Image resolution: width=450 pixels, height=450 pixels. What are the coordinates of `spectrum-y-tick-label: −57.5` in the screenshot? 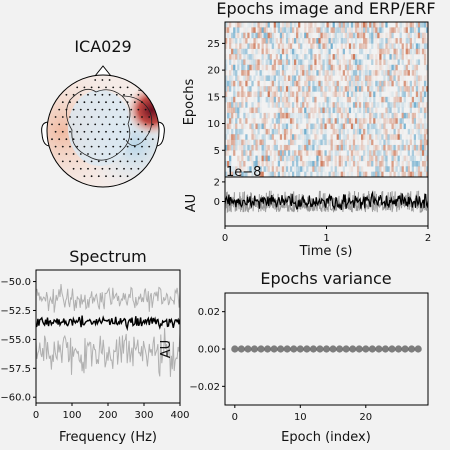 It's located at (15, 369).